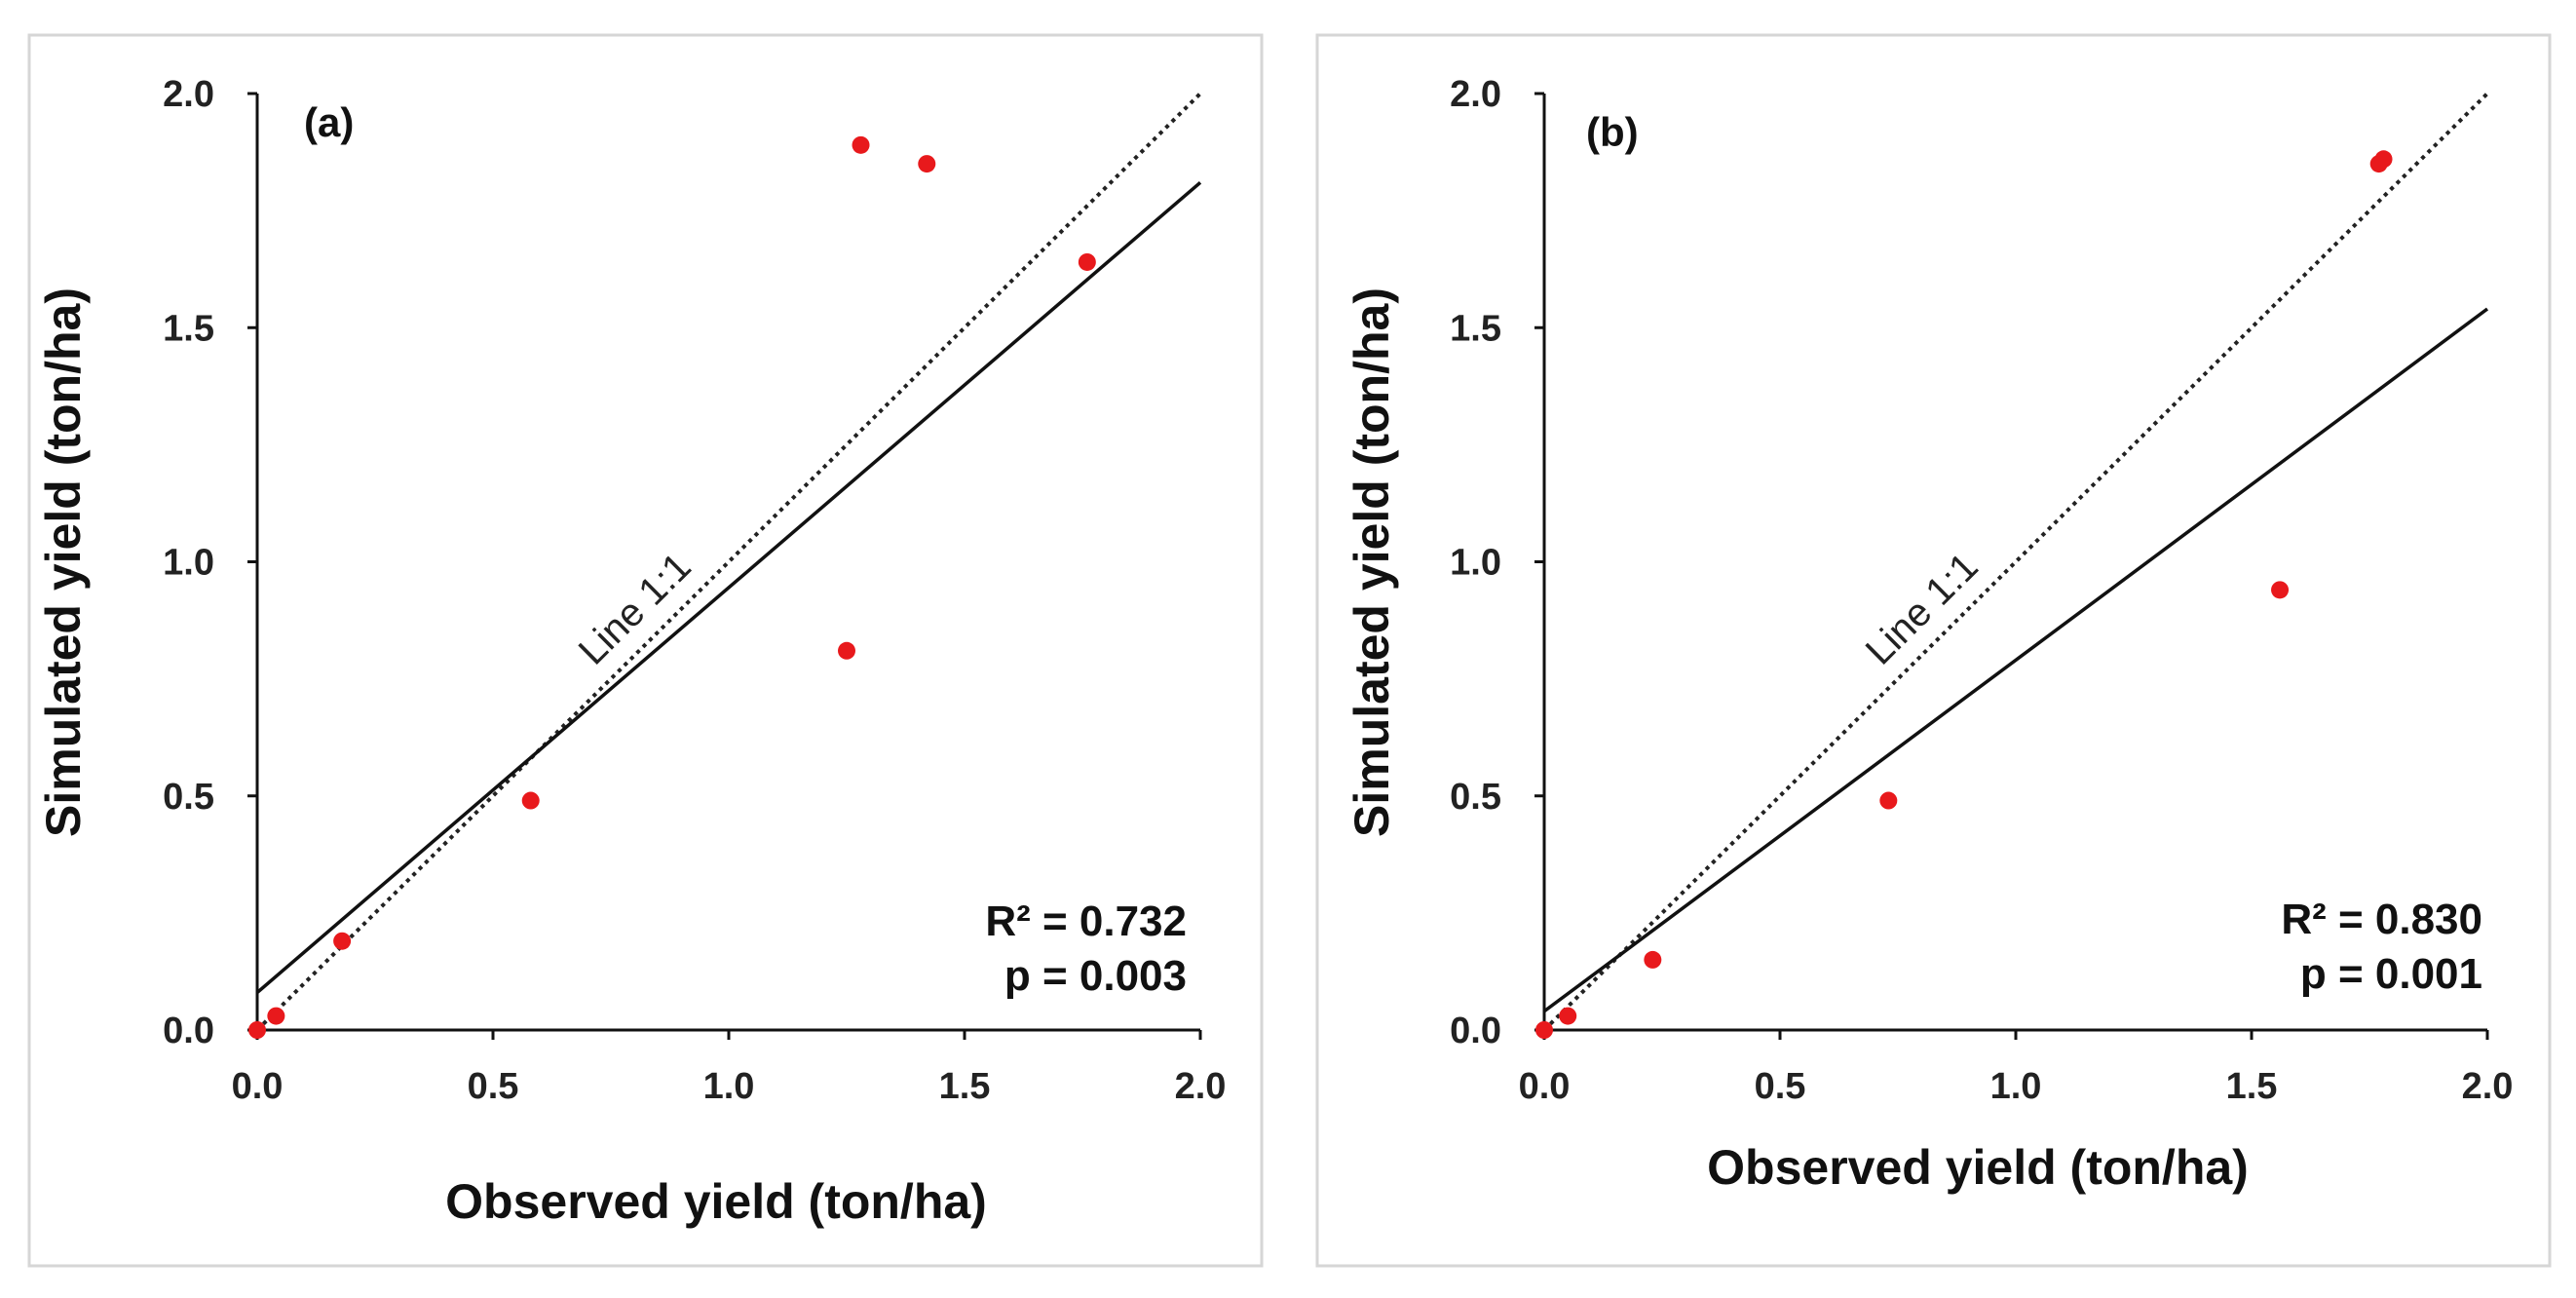 Image resolution: width=2576 pixels, height=1298 pixels. I want to click on panel-b-y-title: Simulated yield (ton/ha), so click(1372, 562).